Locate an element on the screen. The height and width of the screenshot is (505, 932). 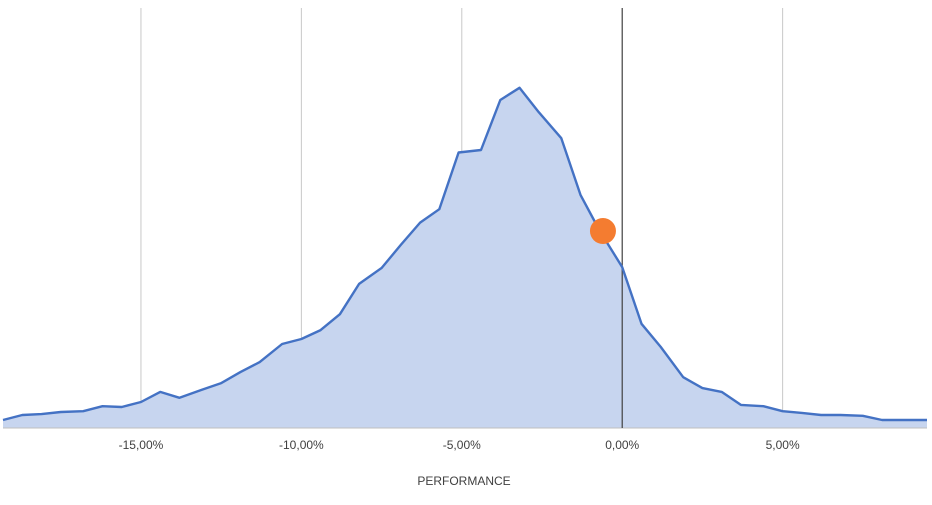
x-tick-label: -15,00% is located at coordinates (141, 445).